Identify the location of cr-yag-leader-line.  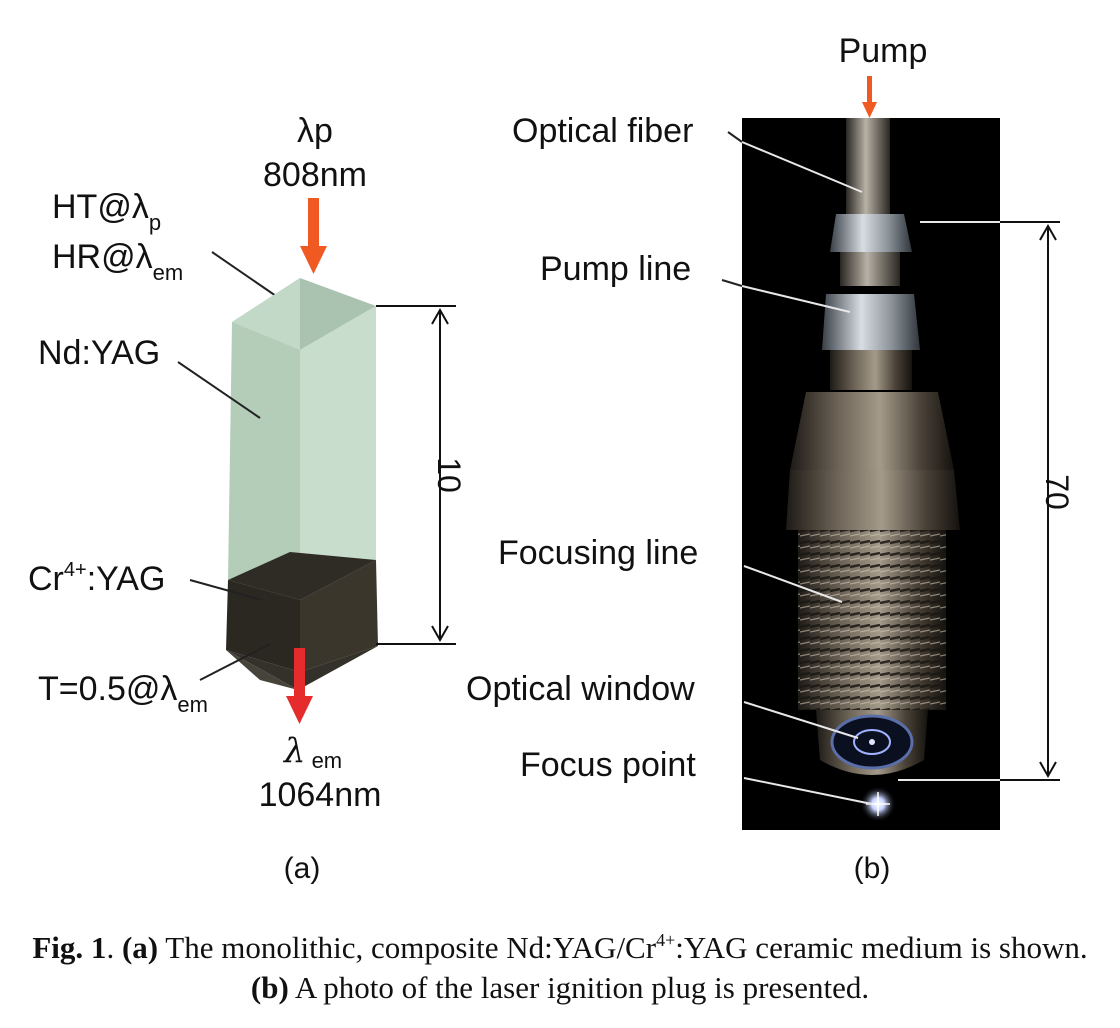
(226, 590).